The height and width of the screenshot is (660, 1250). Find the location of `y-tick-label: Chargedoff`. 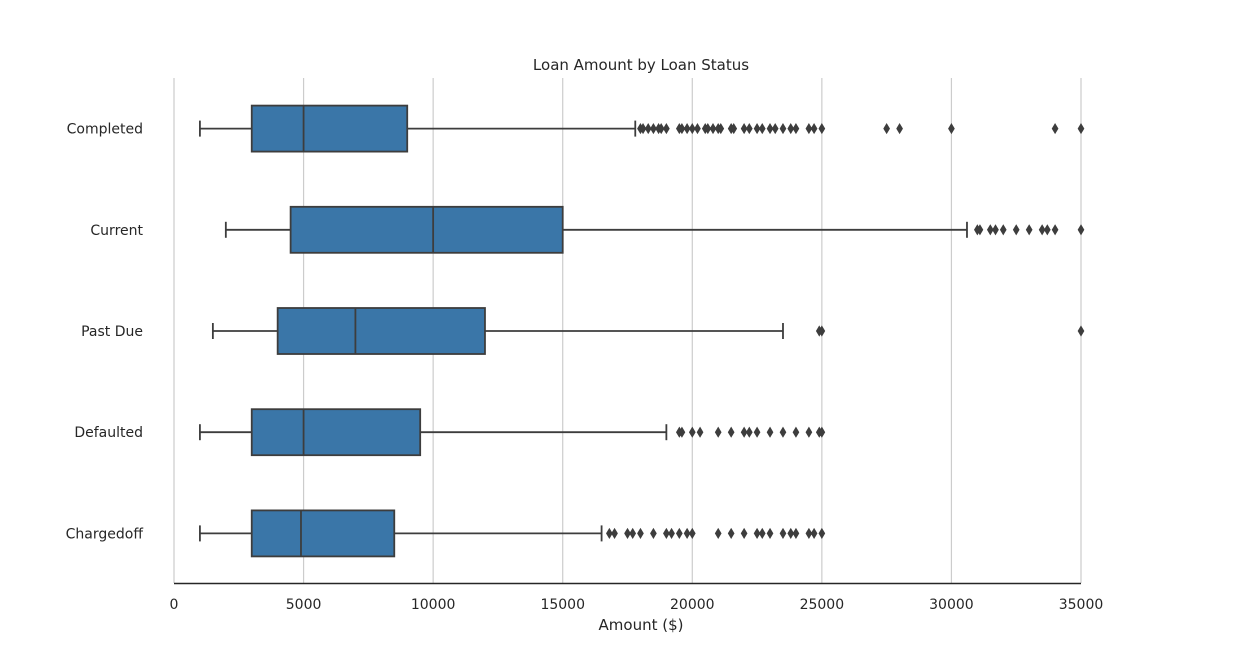

y-tick-label: Chargedoff is located at coordinates (105, 534).